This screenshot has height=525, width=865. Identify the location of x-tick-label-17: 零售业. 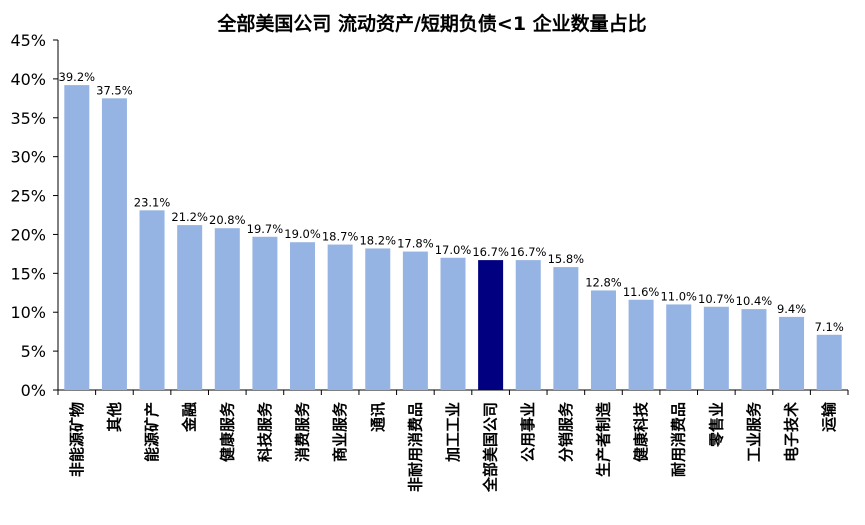
(716, 425).